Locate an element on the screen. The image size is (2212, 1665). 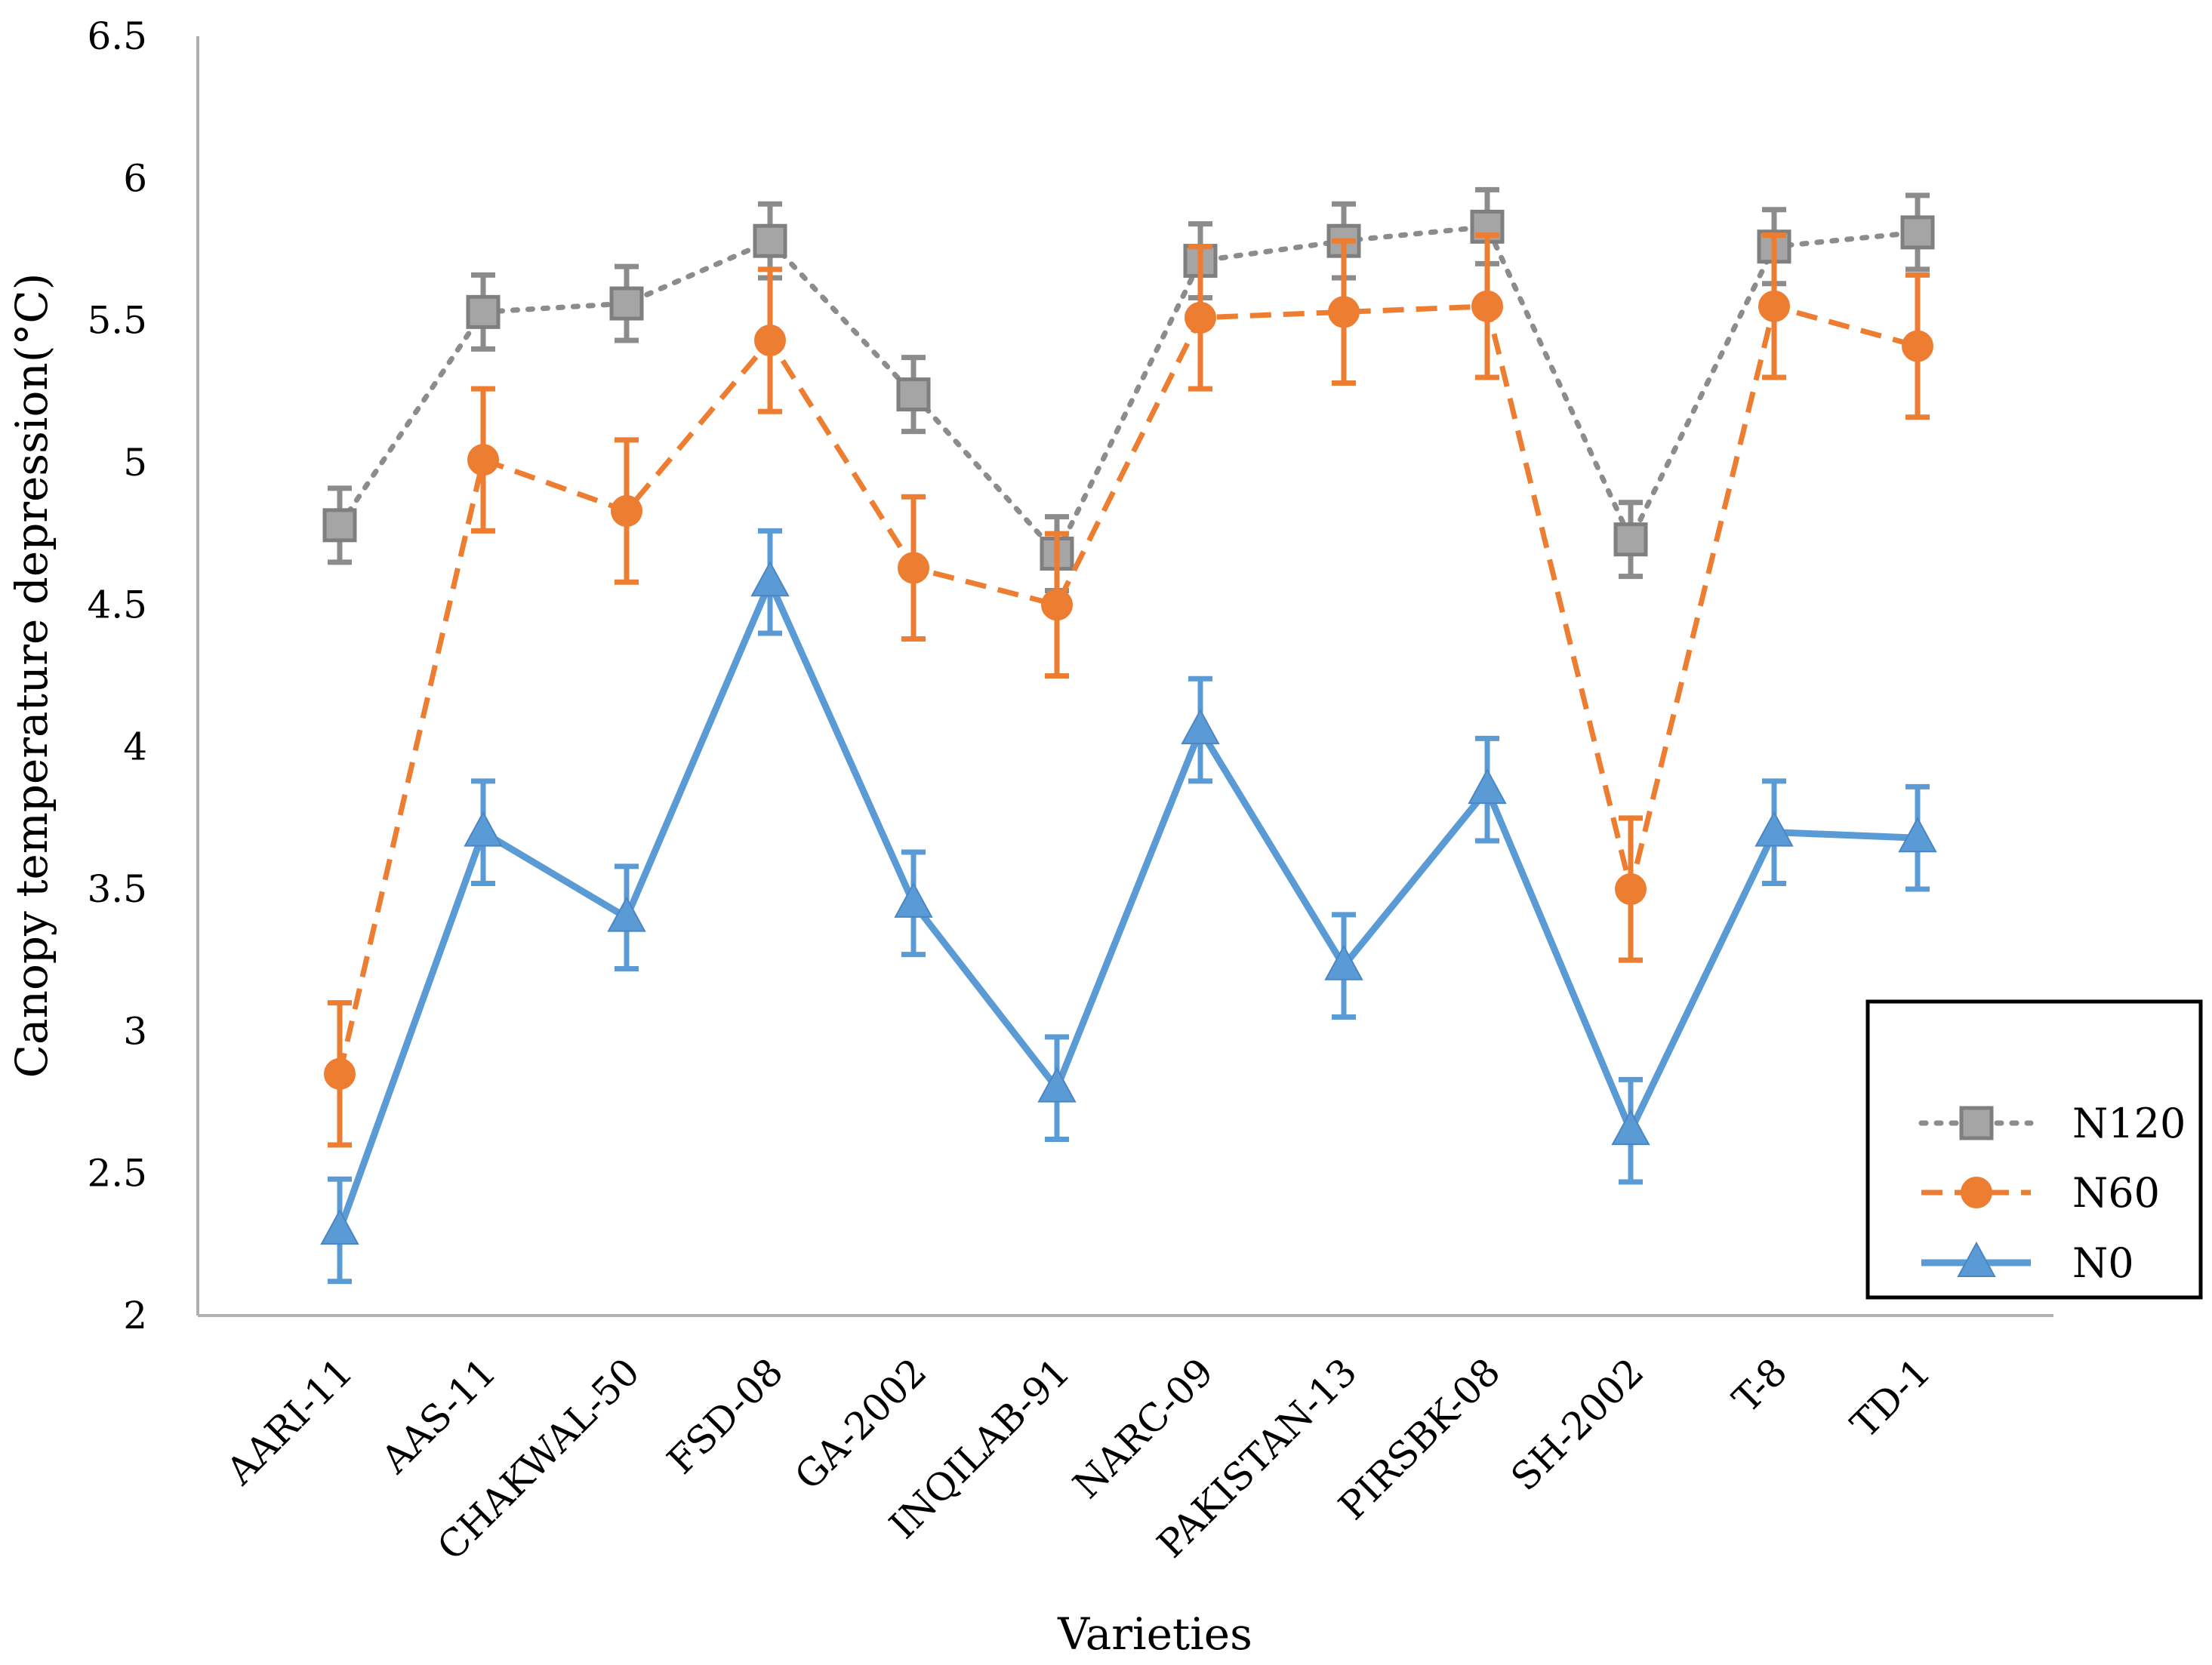
legend: N120 N60 N0 is located at coordinates (2034, 1149).